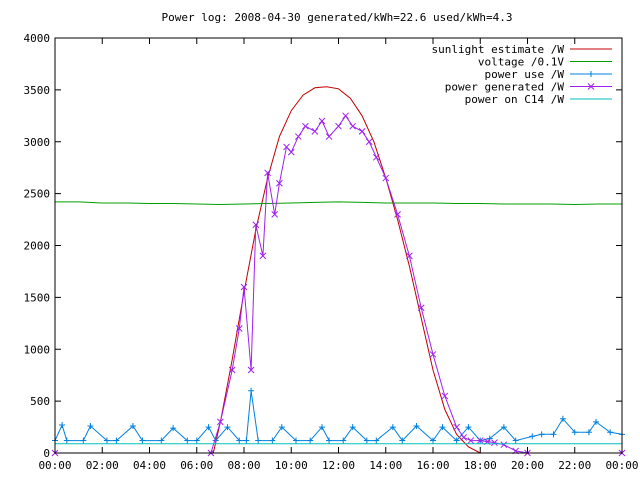  I want to click on legend-label: power generated /W, so click(505, 87).